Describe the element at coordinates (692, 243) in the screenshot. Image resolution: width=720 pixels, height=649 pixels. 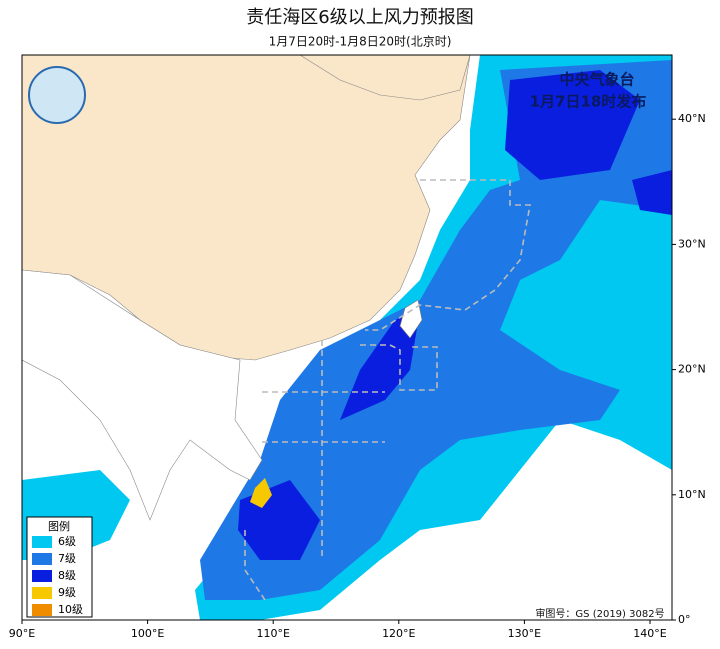
I see `y-tick-label: 30°N` at that location.